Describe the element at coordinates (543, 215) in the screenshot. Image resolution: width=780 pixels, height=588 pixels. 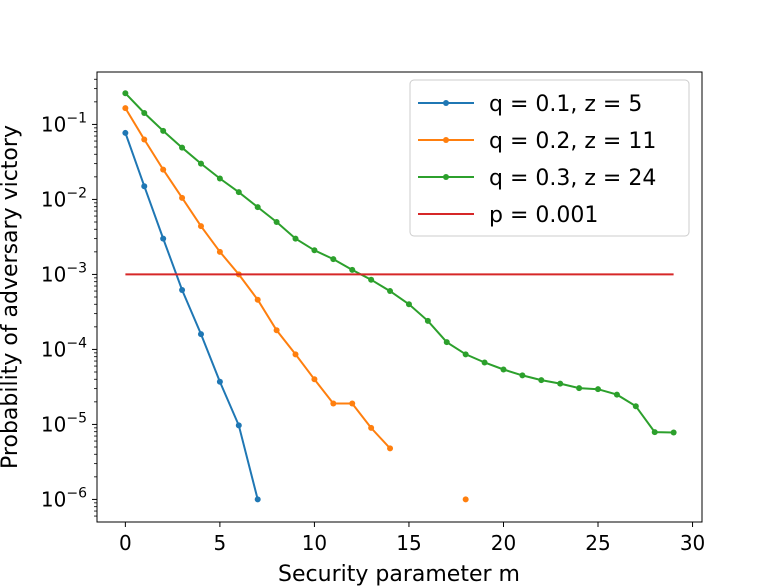
I see `legend-label: p = 0.001` at that location.